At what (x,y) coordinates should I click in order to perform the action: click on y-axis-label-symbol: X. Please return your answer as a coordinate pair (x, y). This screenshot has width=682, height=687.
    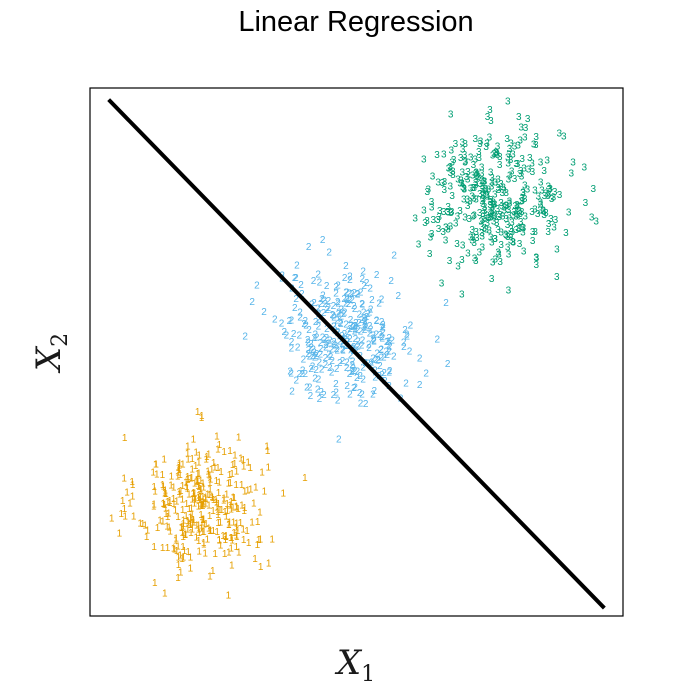
    Looking at the image, I should click on (49, 359).